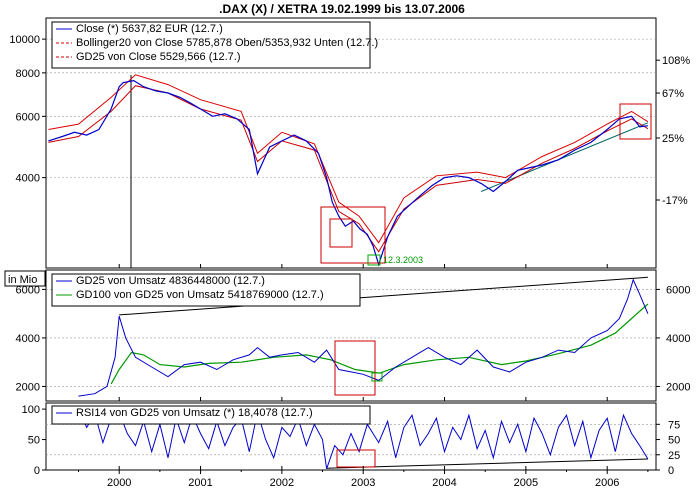 The width and height of the screenshot is (700, 500). I want to click on rsi-y-axis-left: 100 50 0, so click(34, 440).